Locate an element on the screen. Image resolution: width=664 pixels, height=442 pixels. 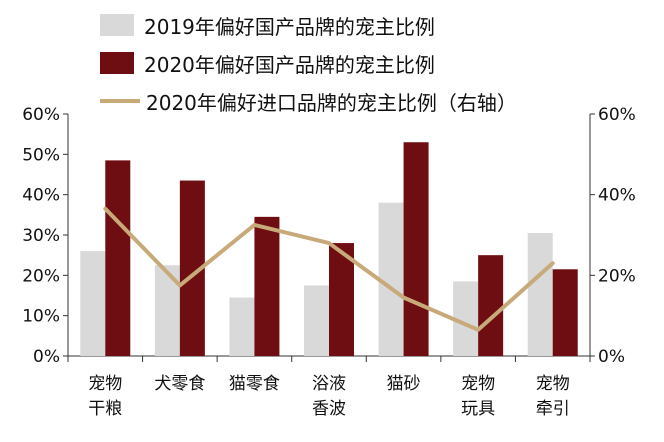
x-category-label: 浴液 is located at coordinates (329, 384).